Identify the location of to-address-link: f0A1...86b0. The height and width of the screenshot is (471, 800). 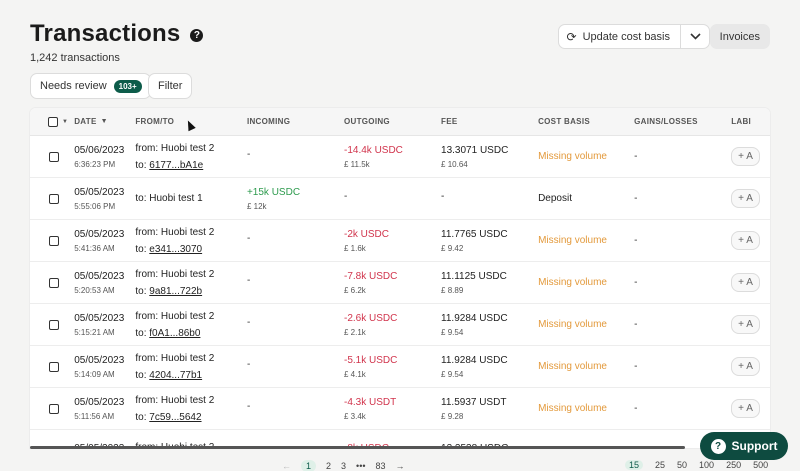
(175, 333).